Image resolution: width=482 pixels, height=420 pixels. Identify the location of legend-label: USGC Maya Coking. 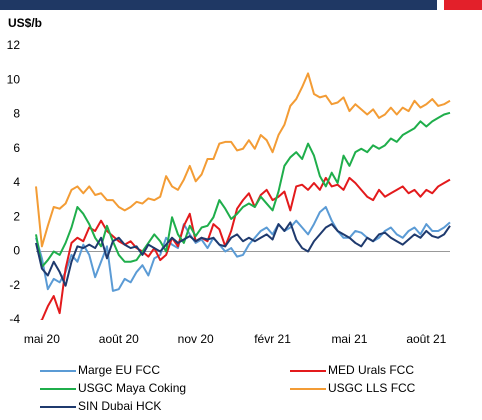
(132, 388).